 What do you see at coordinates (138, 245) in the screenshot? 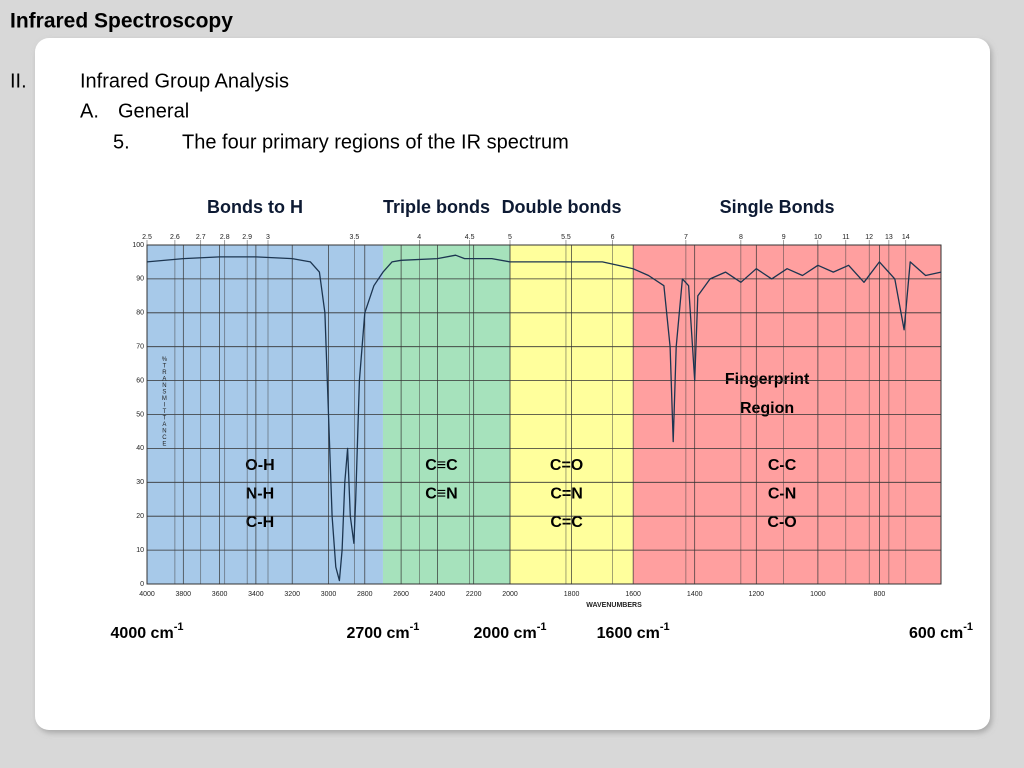
I see `y-tick-label: 100` at bounding box center [138, 245].